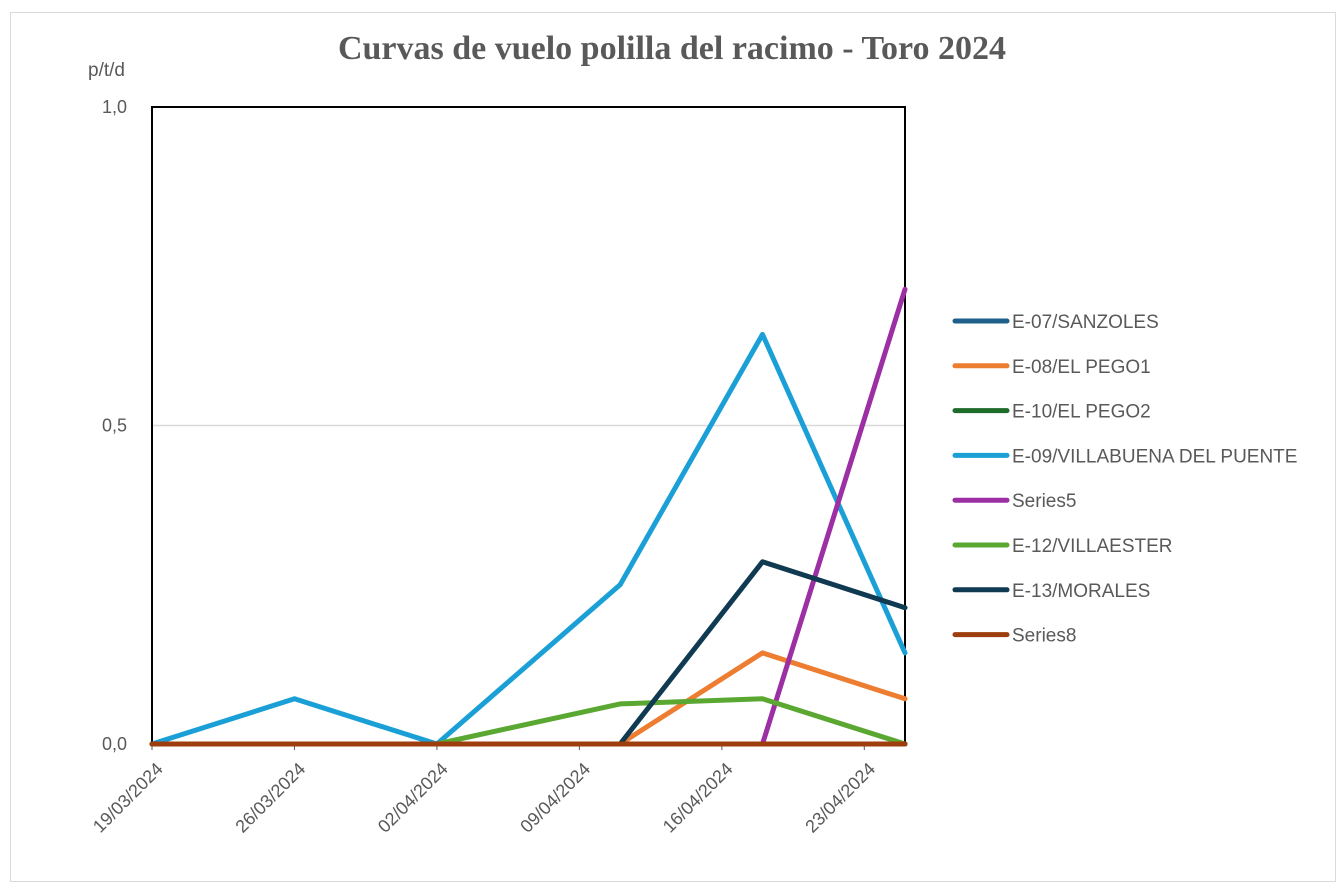  What do you see at coordinates (698, 798) in the screenshot?
I see `x-tick-label: 16/04/2024` at bounding box center [698, 798].